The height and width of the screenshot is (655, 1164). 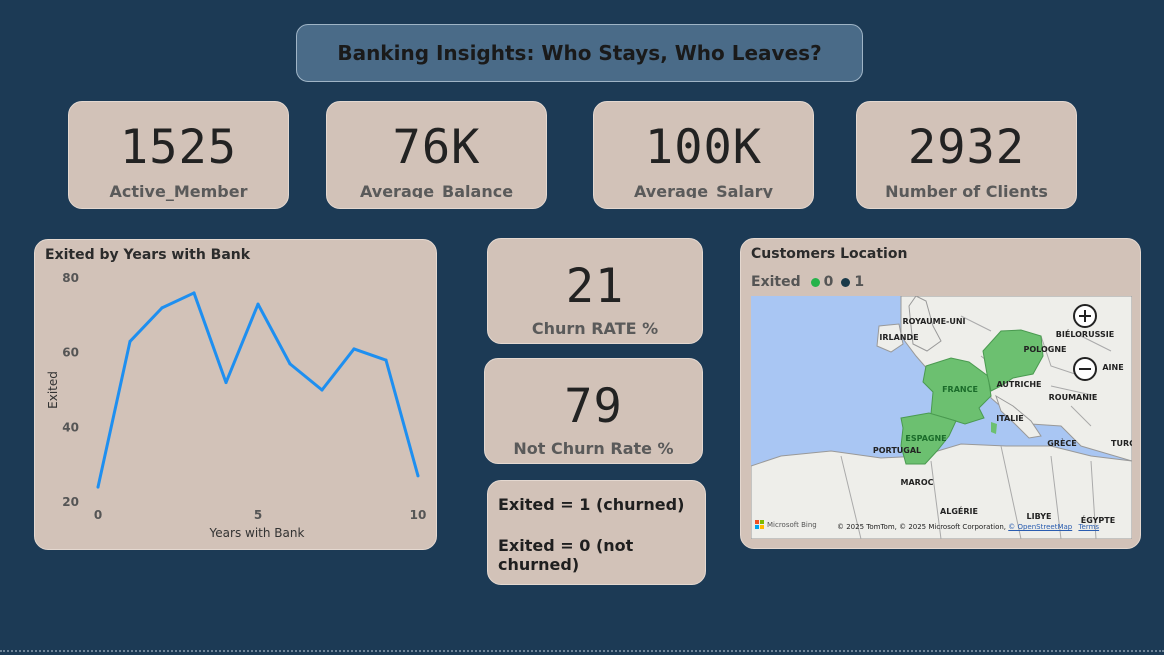 What do you see at coordinates (595, 328) in the screenshot?
I see `churn-rate-label: Churn RATE %` at bounding box center [595, 328].